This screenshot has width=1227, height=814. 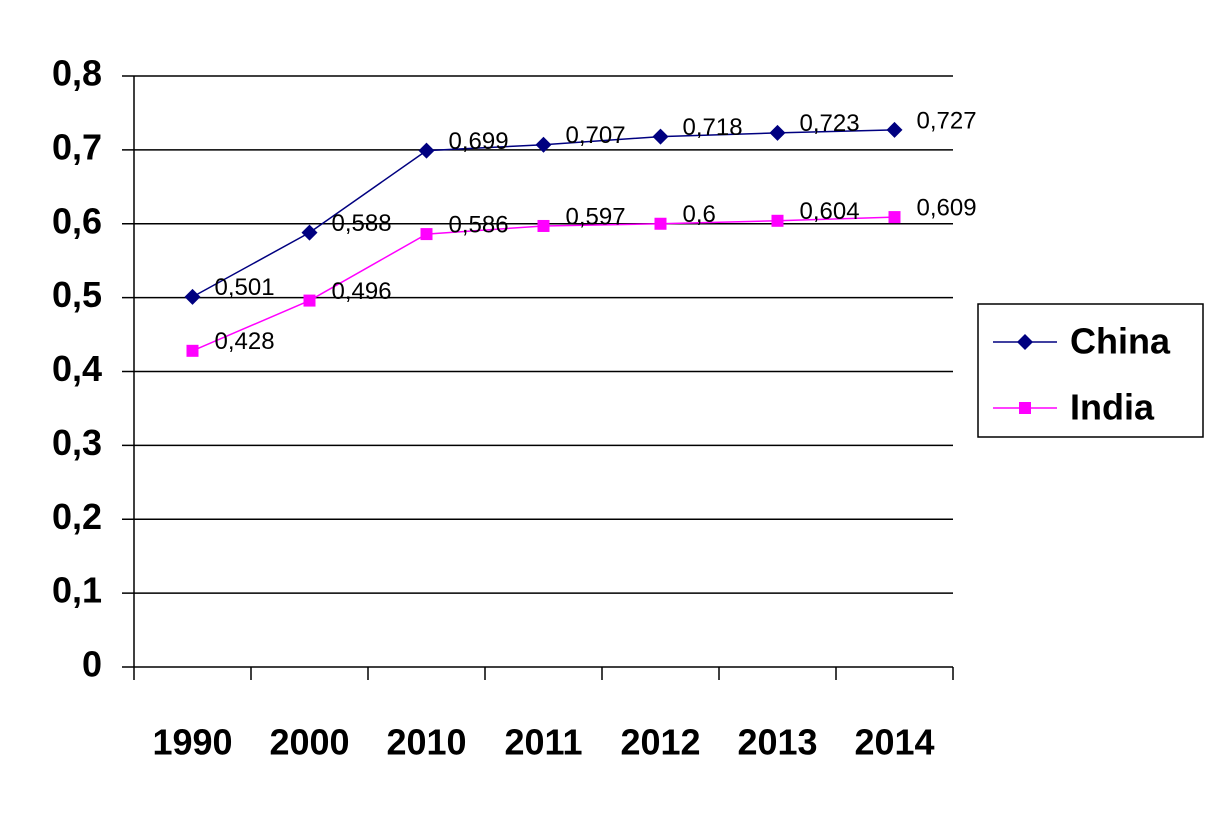 What do you see at coordinates (77, 146) in the screenshot?
I see `y-tick-label: 0,7` at bounding box center [77, 146].